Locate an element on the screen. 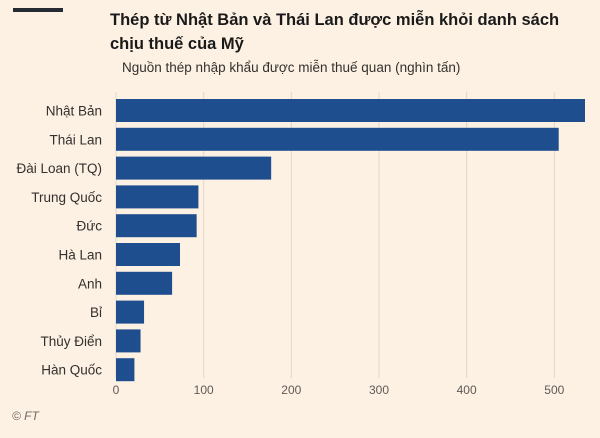 The height and width of the screenshot is (438, 600). category-label: Đài Loan (TQ) is located at coordinates (59, 168).